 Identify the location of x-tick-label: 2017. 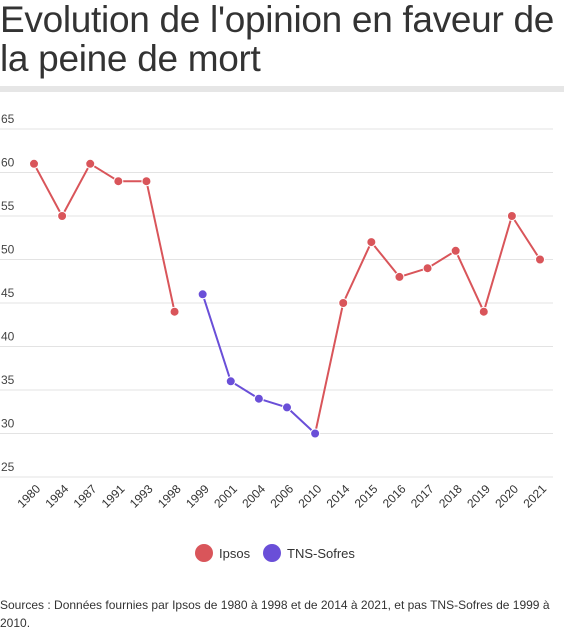
(422, 496).